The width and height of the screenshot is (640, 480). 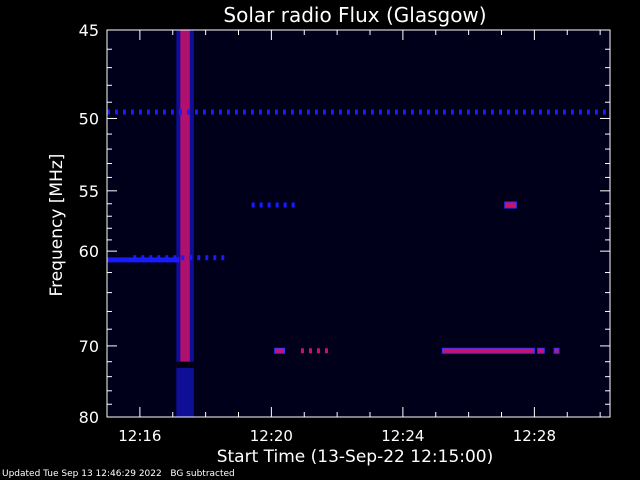 What do you see at coordinates (202, 474) in the screenshot?
I see `footer-note: BG subtracted` at bounding box center [202, 474].